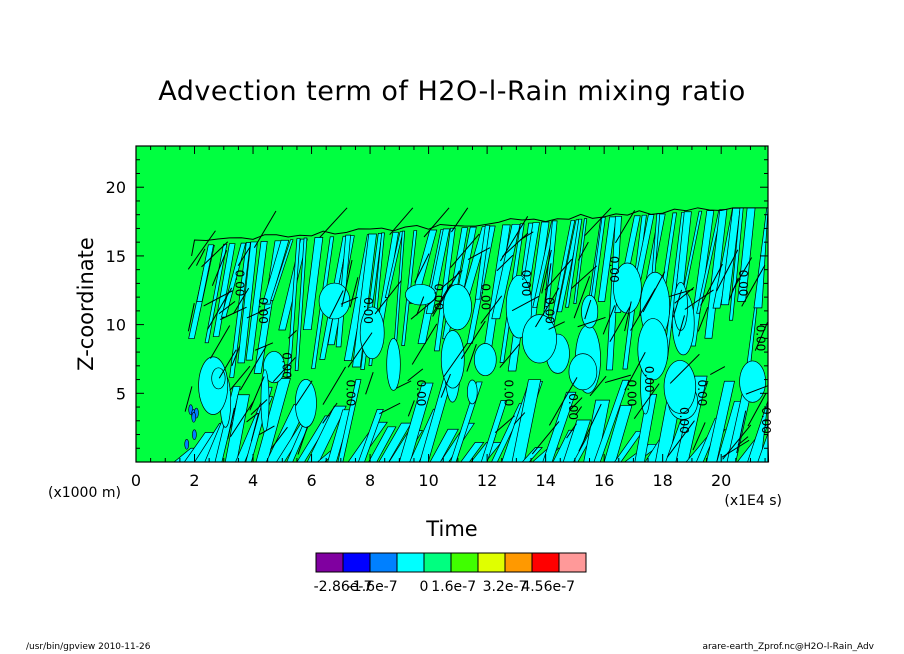 This screenshot has height=654, width=904. I want to click on y-tick-label: 10, so click(116, 325).